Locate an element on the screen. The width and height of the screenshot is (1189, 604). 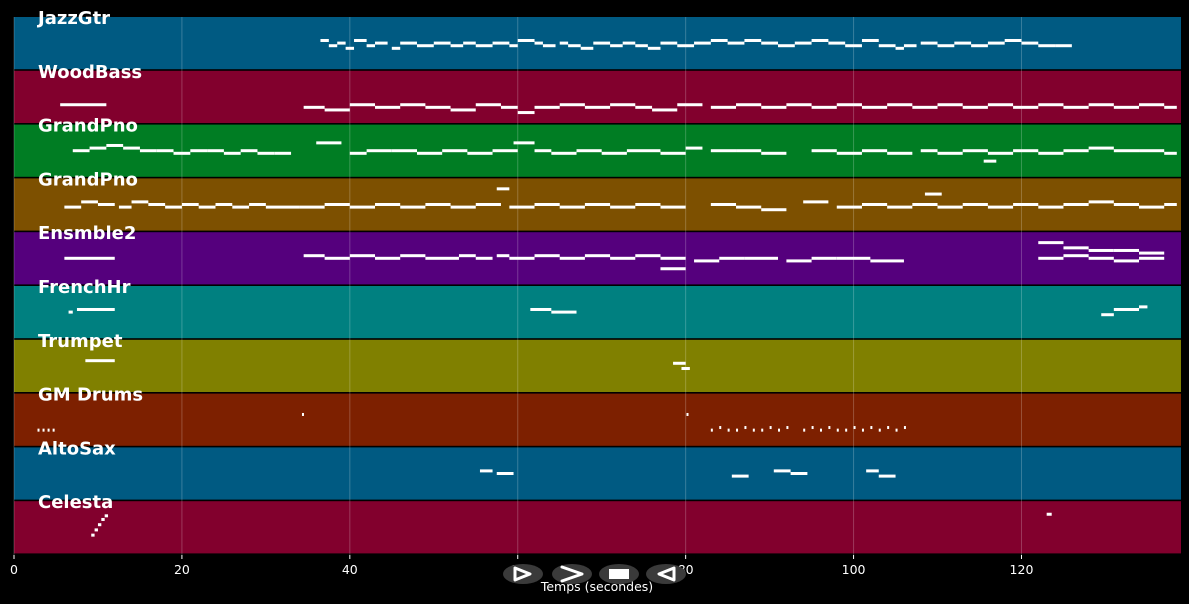
stop-button is located at coordinates (619, 574).